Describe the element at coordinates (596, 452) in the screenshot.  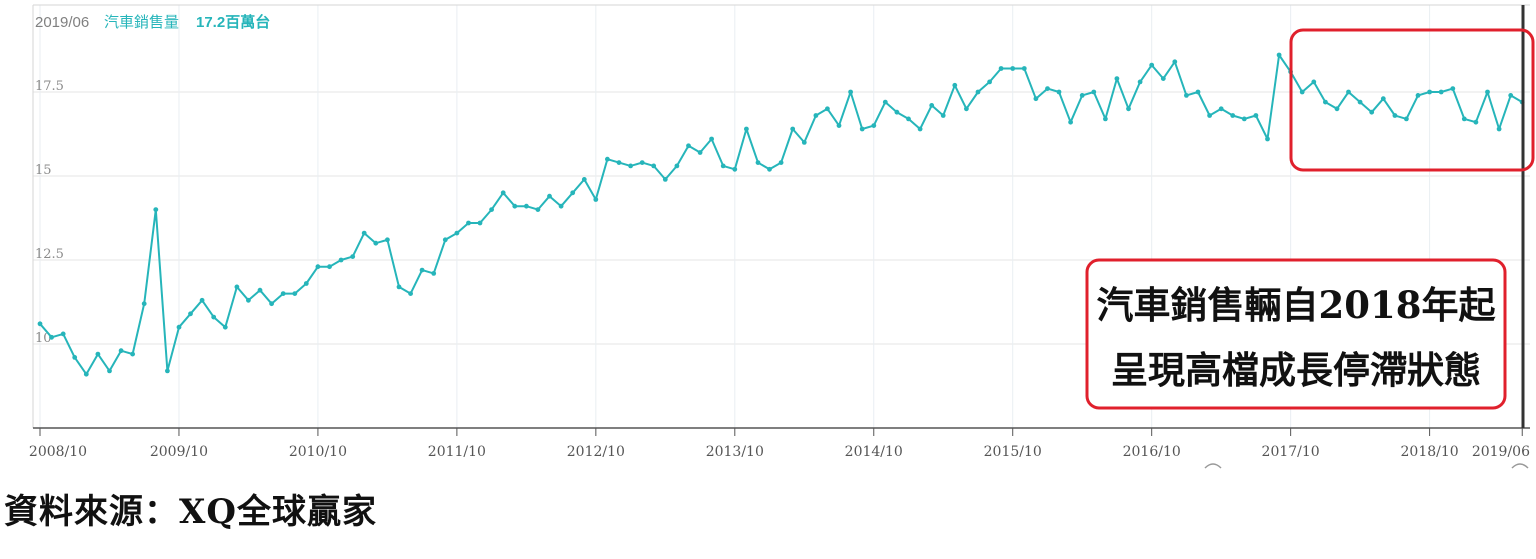
I see `x-tick-label: 2012/10` at that location.